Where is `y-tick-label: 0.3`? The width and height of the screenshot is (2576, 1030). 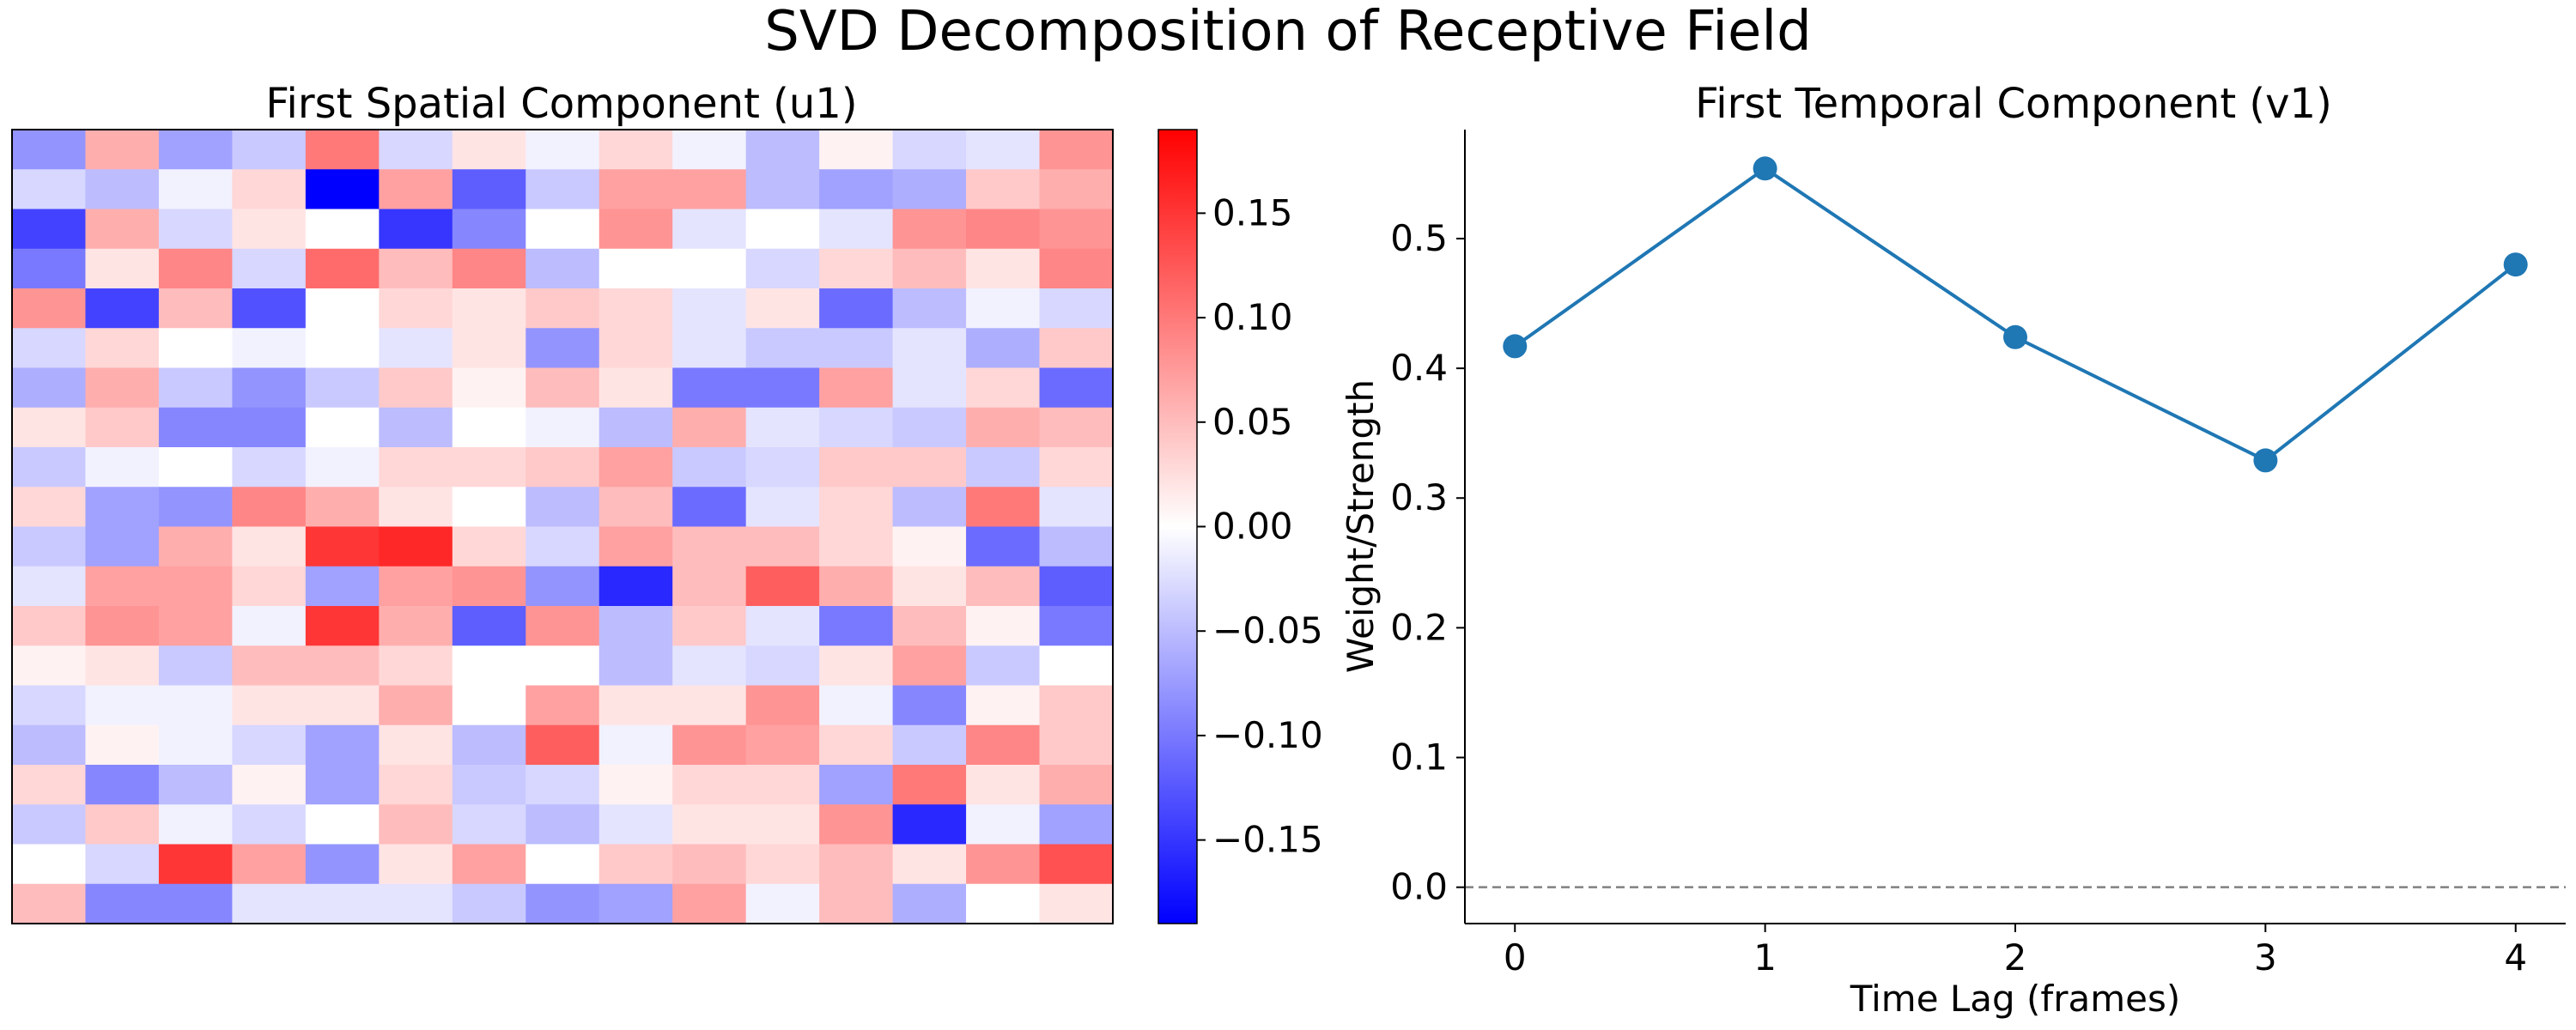
y-tick-label: 0.3 is located at coordinates (1419, 497).